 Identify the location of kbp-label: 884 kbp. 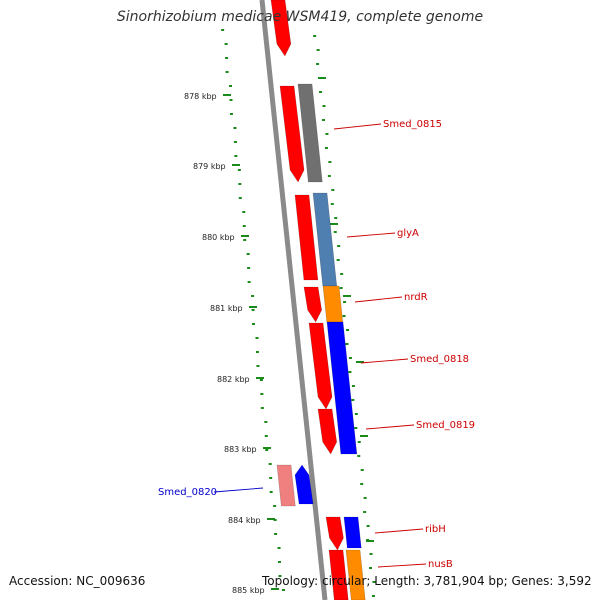
(244, 520).